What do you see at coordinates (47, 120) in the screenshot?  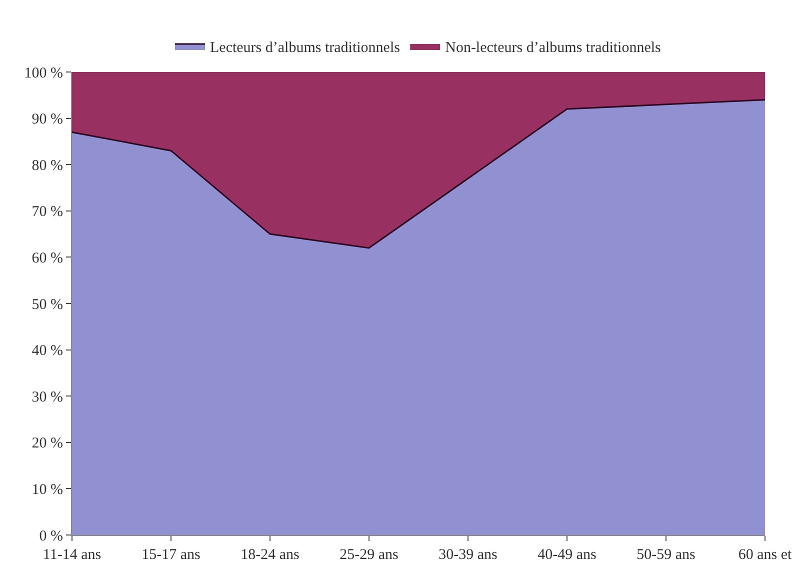 I see `y-tick-label: 90 %` at bounding box center [47, 120].